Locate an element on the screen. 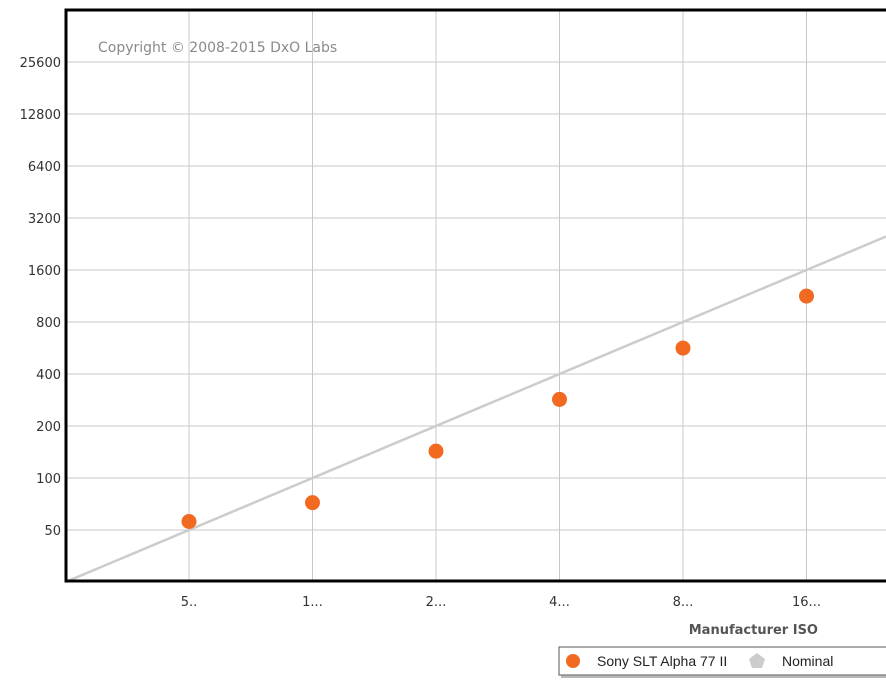 This screenshot has height=681, width=886. y-tick-label-3200: 3200 is located at coordinates (44, 219).